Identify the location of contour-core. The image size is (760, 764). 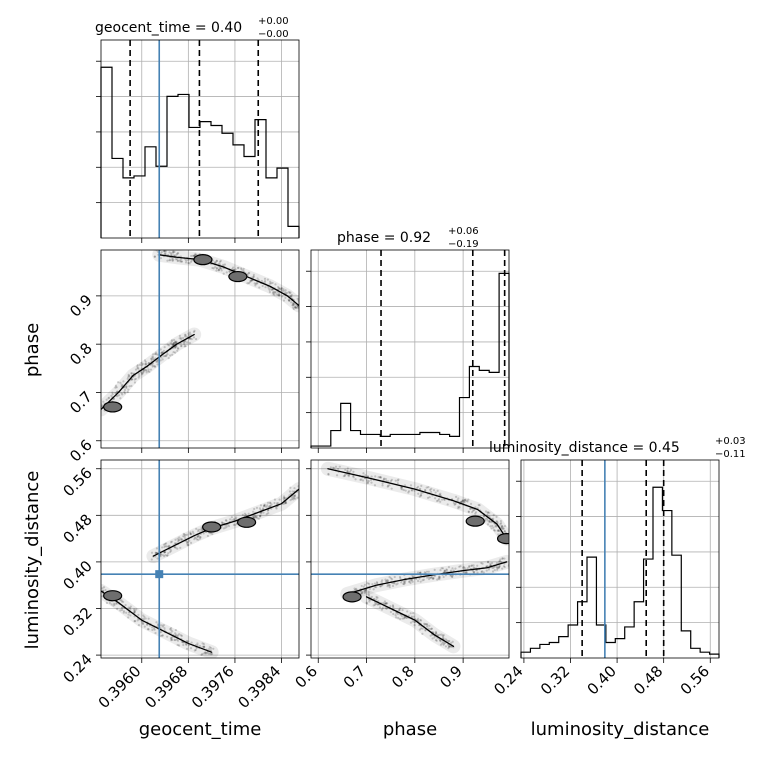
(502, 539).